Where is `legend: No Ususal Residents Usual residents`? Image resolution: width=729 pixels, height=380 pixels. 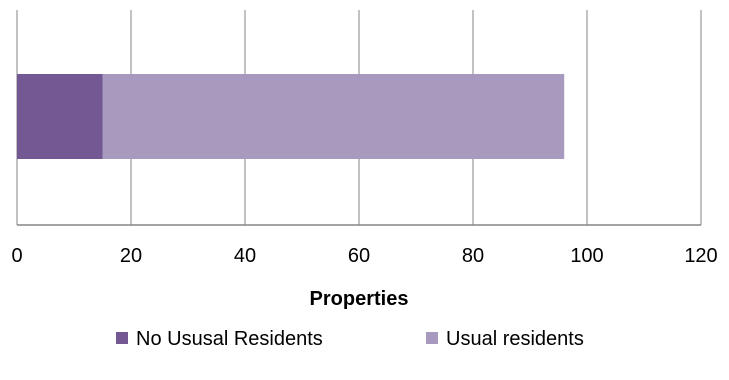
legend: No Ususal Residents Usual residents is located at coordinates (350, 339).